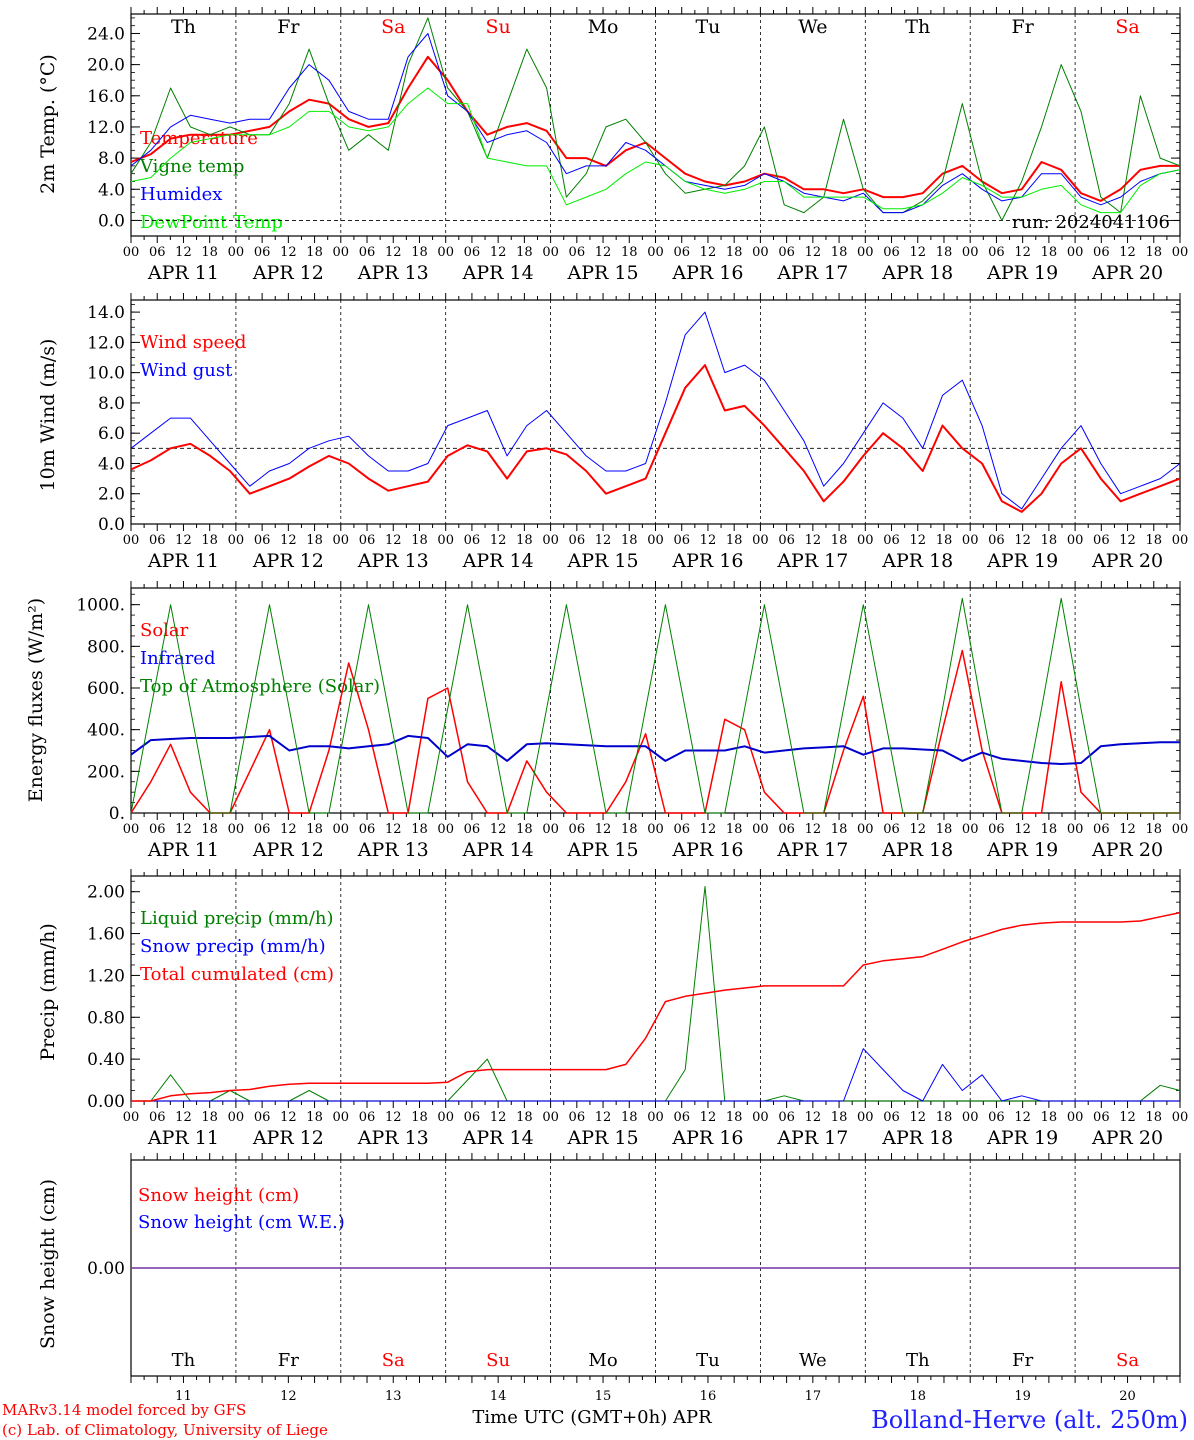 This screenshot has height=1440, width=1194. What do you see at coordinates (634, 1268) in the screenshot?
I see `panel-4-marks: 0.00` at bounding box center [634, 1268].